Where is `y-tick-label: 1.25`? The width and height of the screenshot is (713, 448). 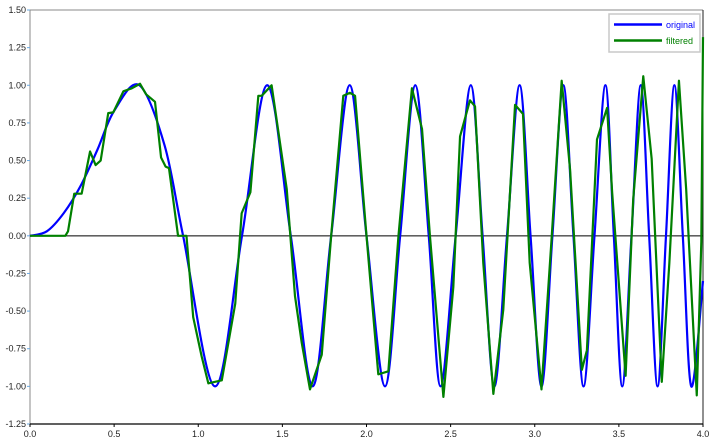
y-tick-label: 1.25 is located at coordinates (17, 48).